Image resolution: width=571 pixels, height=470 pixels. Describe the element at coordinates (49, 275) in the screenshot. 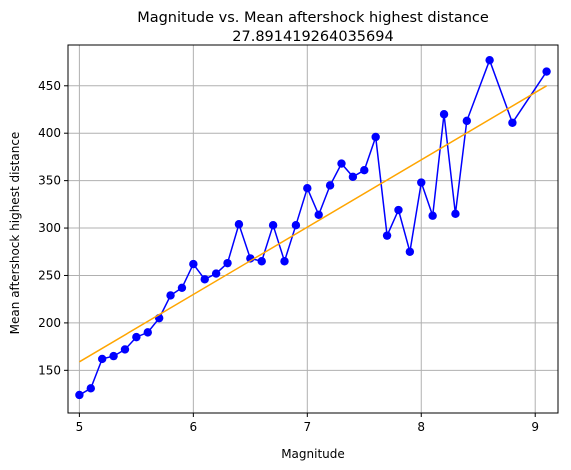

I see `y-tick-label: 250` at that location.